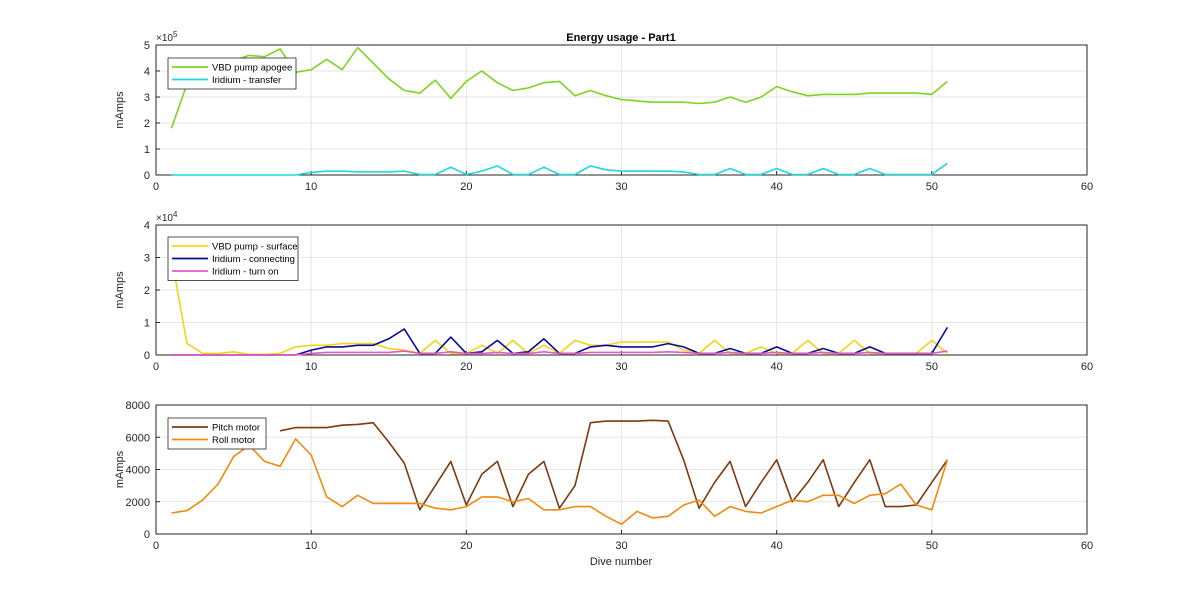 The width and height of the screenshot is (1200, 601). What do you see at coordinates (621, 562) in the screenshot?
I see `x-axis-label: Dive number` at bounding box center [621, 562].